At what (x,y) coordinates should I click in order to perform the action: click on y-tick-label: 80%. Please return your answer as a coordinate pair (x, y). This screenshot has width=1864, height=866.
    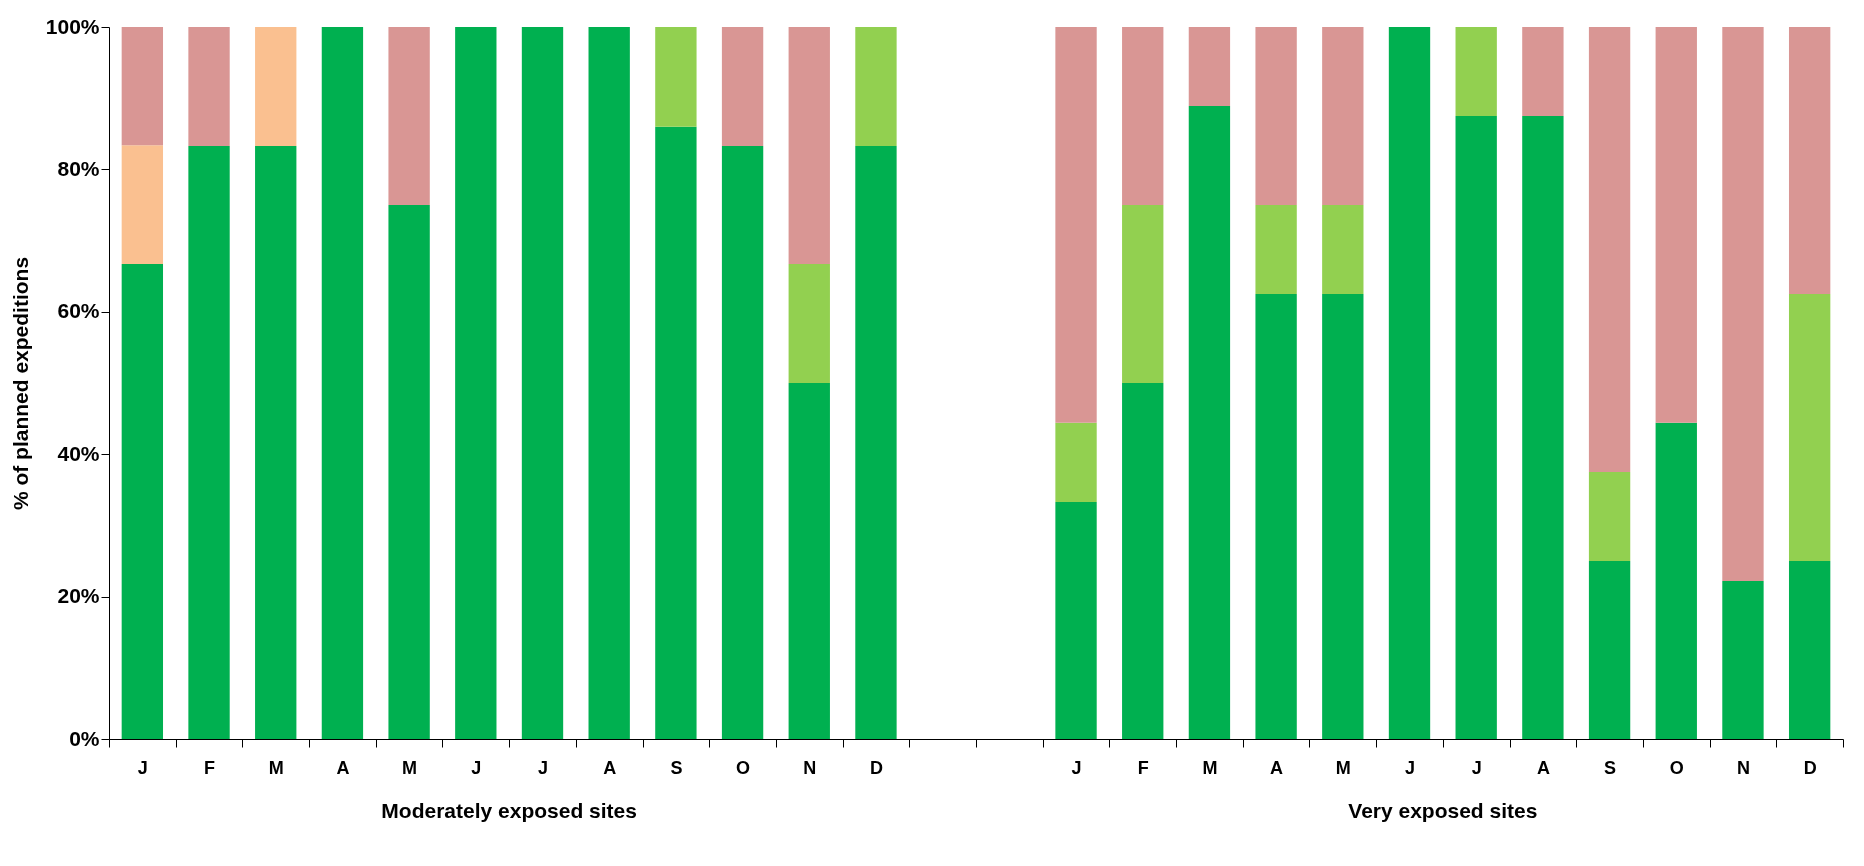
    Looking at the image, I should click on (78, 168).